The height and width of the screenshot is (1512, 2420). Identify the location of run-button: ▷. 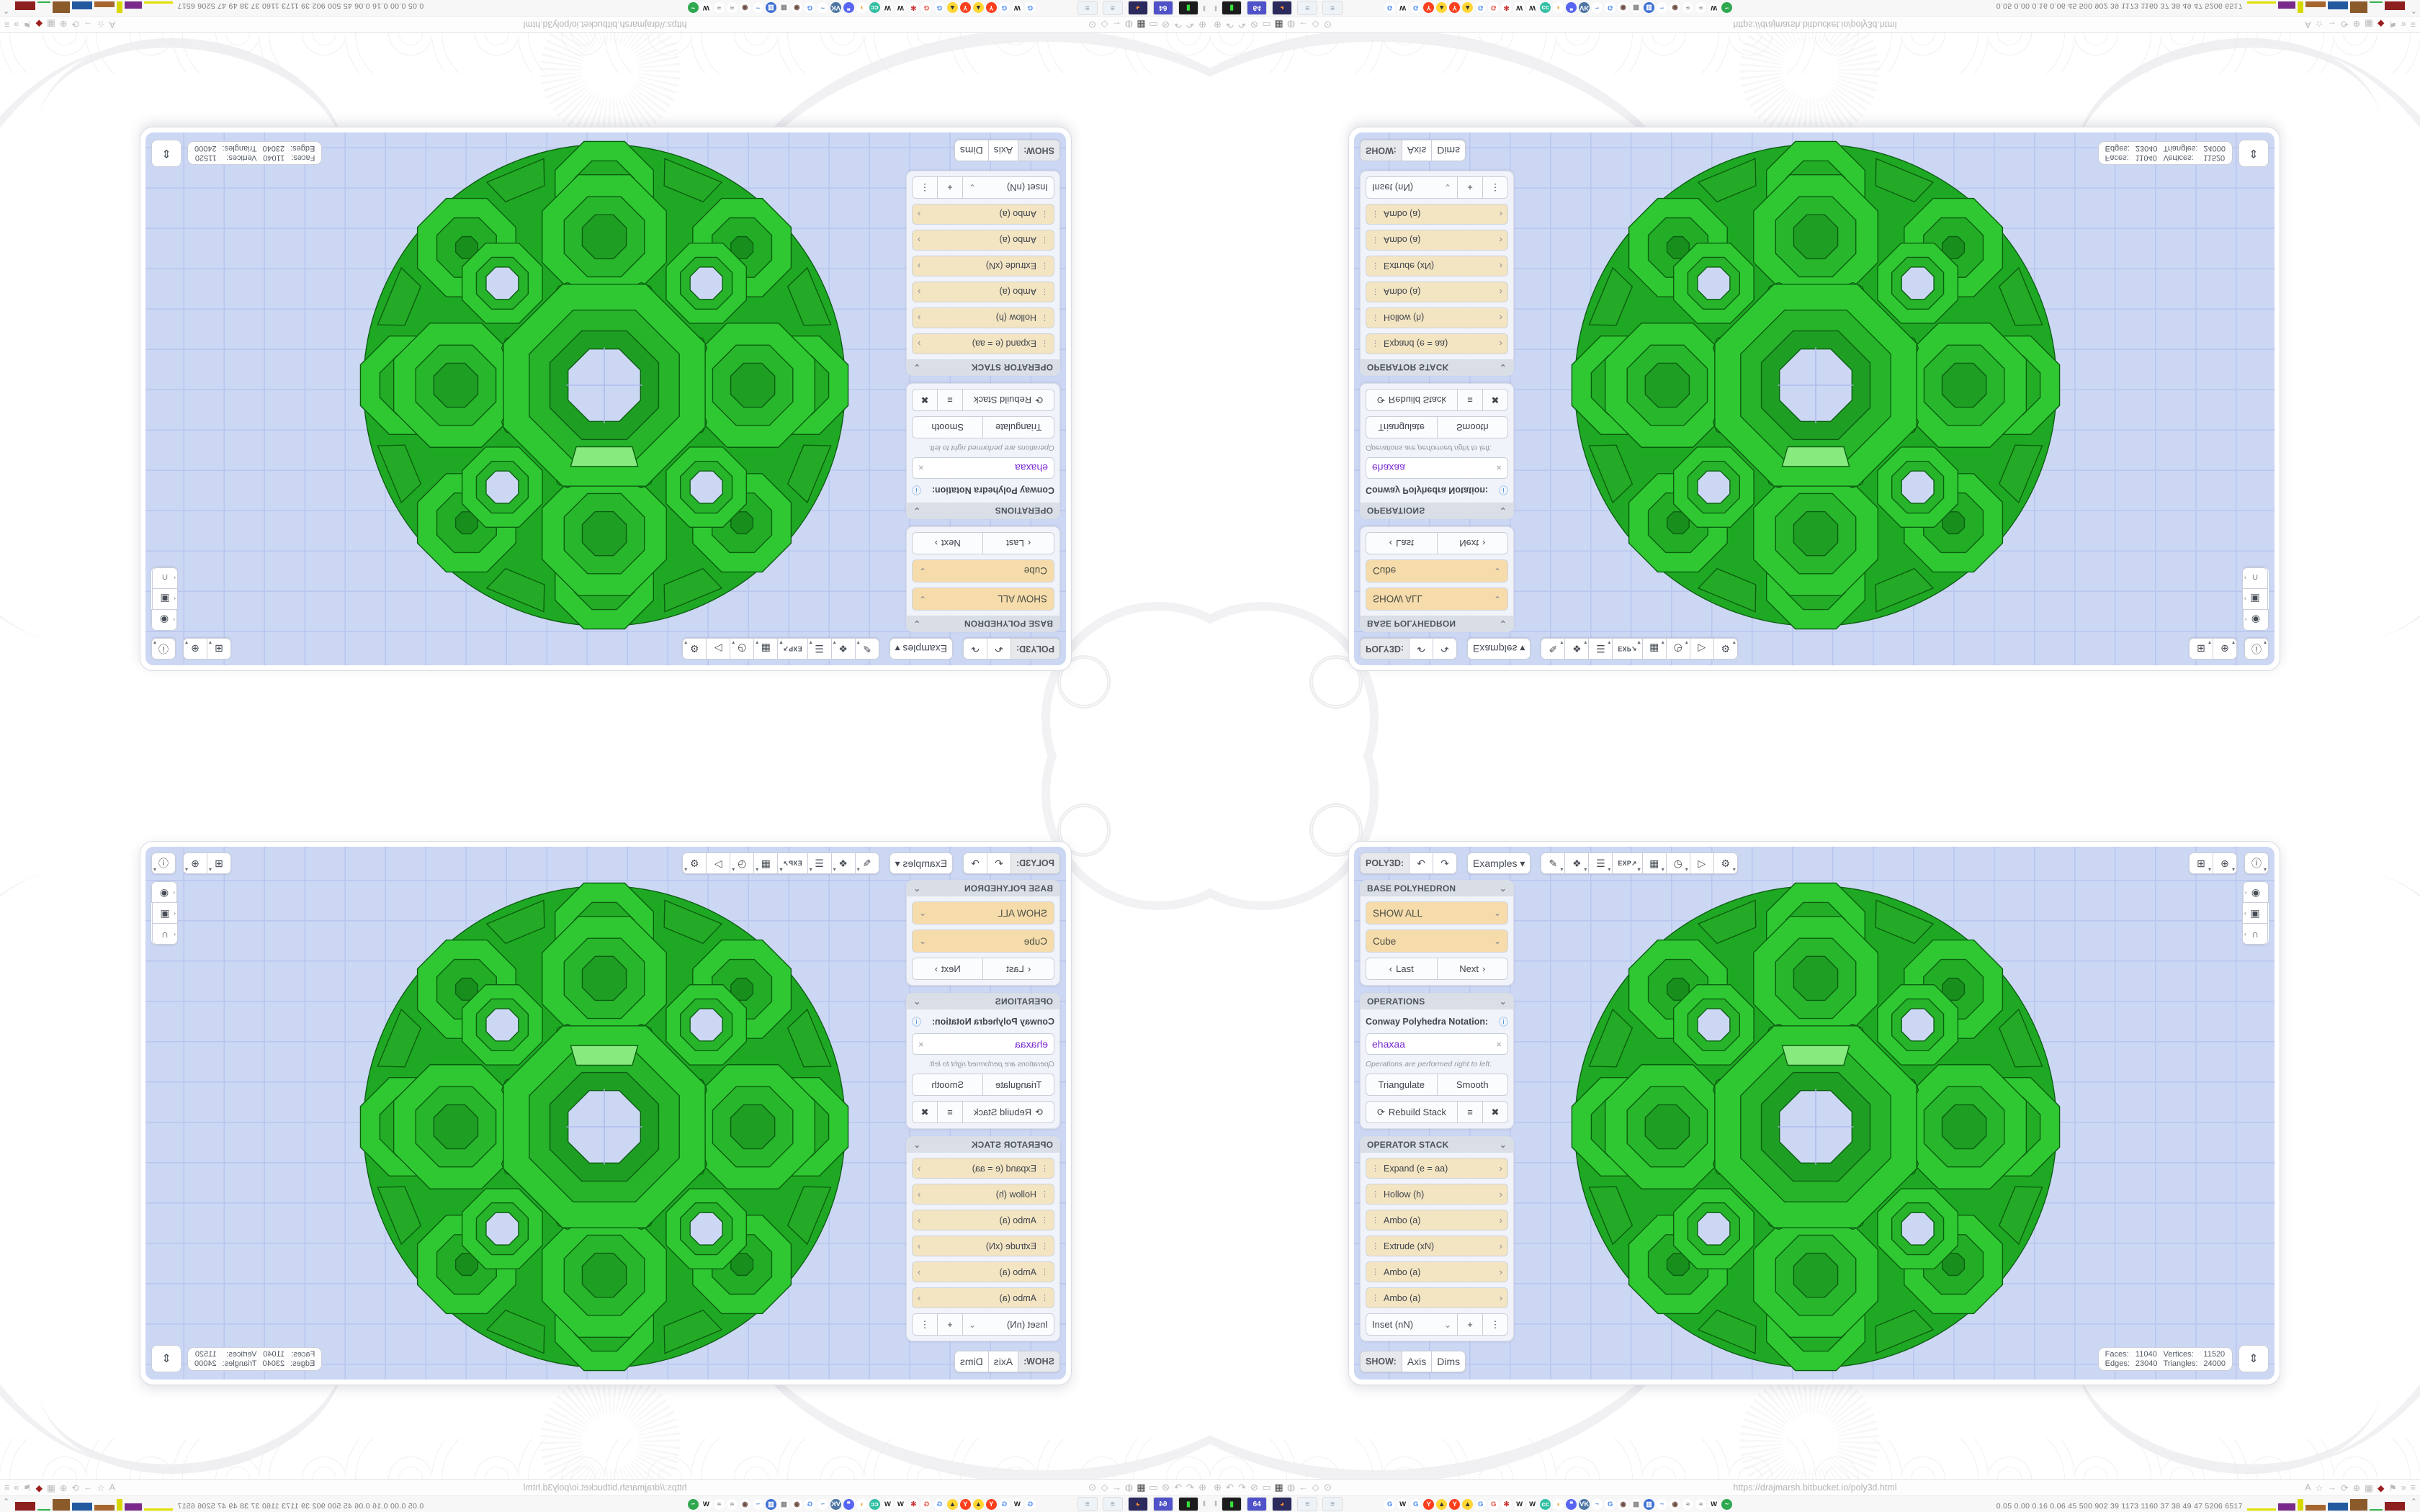
(718, 863).